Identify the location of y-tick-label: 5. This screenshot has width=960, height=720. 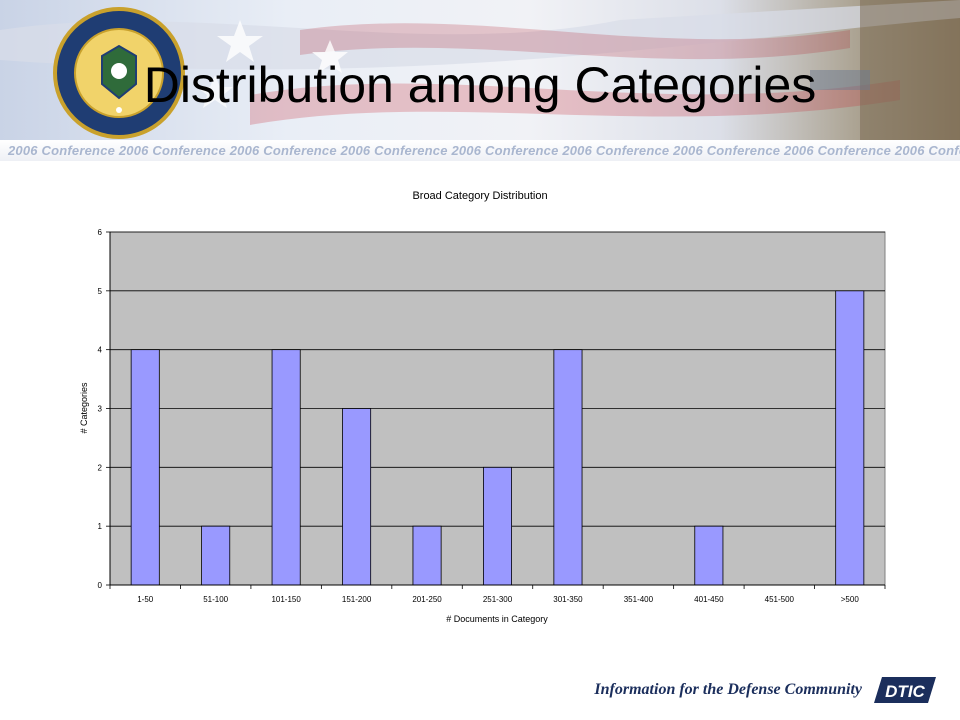
(100, 291).